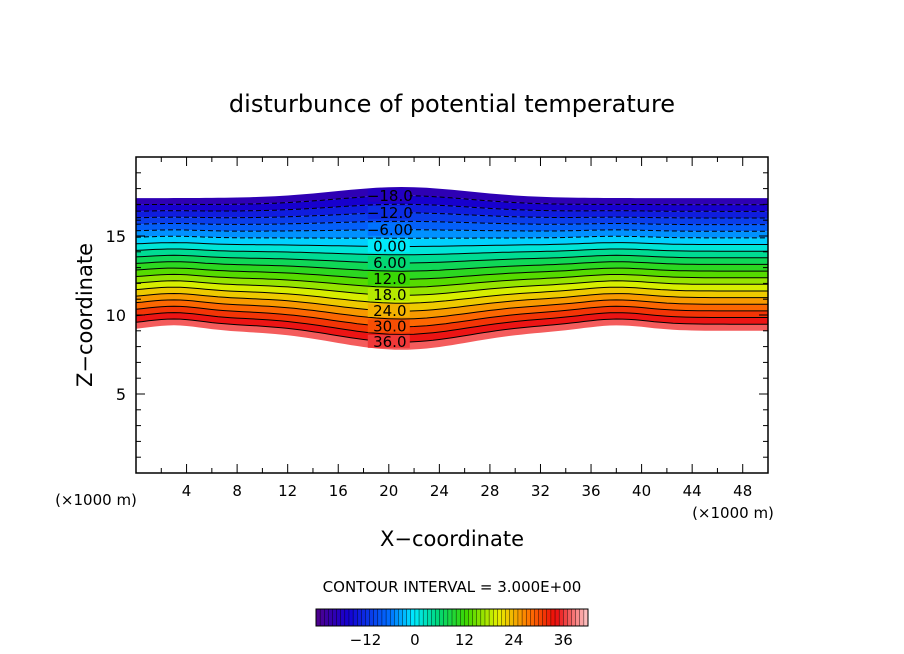 The height and width of the screenshot is (654, 904). What do you see at coordinates (439, 491) in the screenshot?
I see `x-tick-label: 24` at bounding box center [439, 491].